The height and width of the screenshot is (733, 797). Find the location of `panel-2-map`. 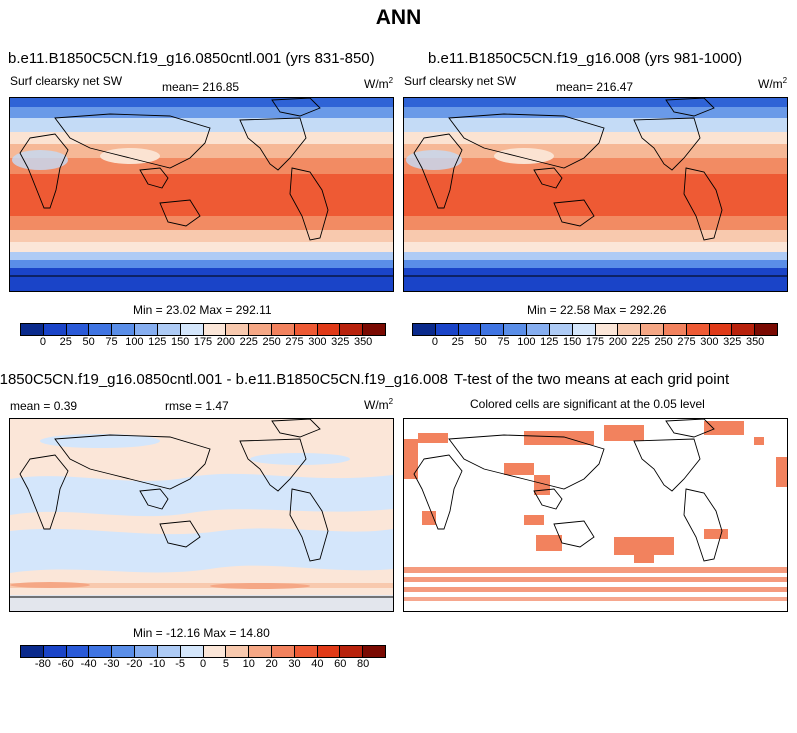

panel-2-map is located at coordinates (595, 194).